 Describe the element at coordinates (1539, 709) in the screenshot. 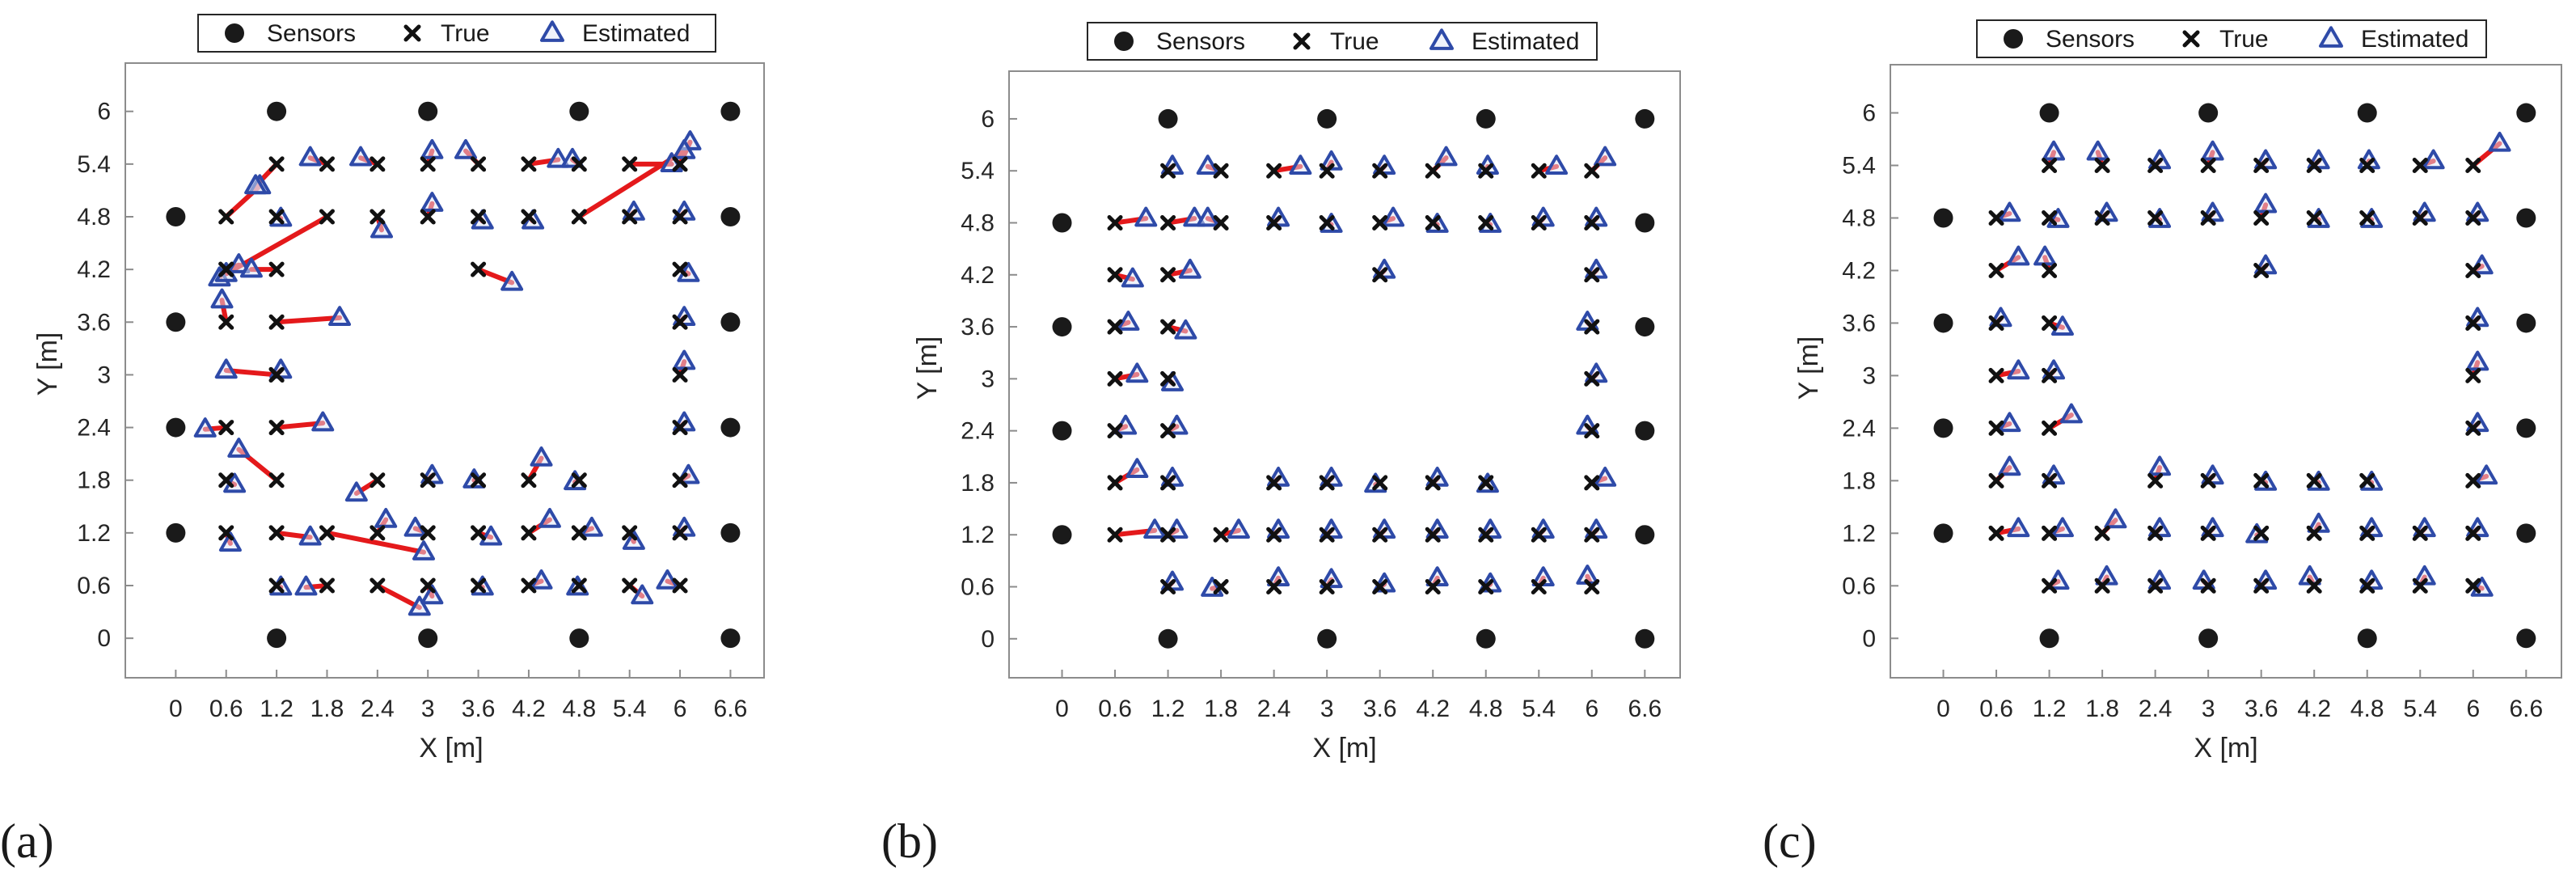

I see `panel-b-xtick-label: 5.4` at that location.